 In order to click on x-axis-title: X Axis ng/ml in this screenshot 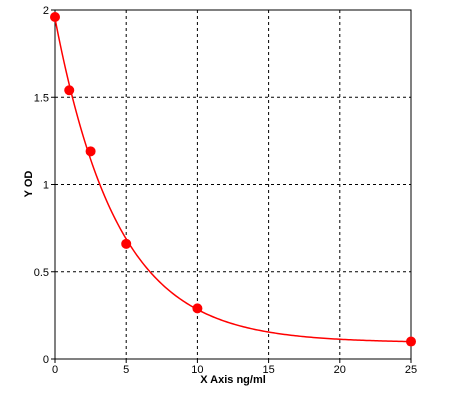, I will do `click(233, 380)`.